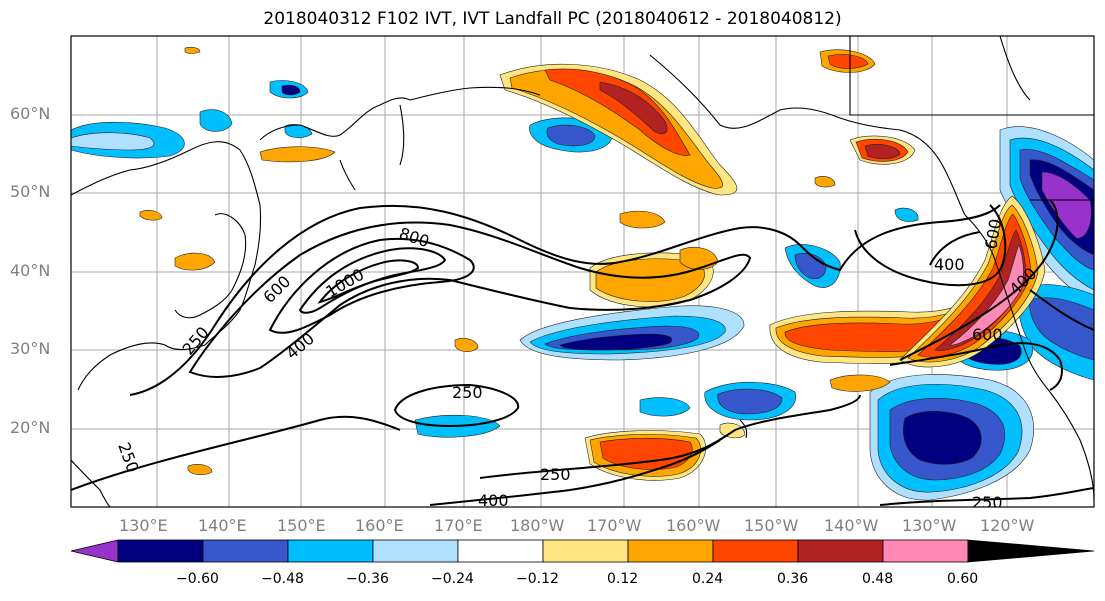 The image size is (1105, 601). What do you see at coordinates (537, 525) in the screenshot?
I see `lon-label: 180°W` at bounding box center [537, 525].